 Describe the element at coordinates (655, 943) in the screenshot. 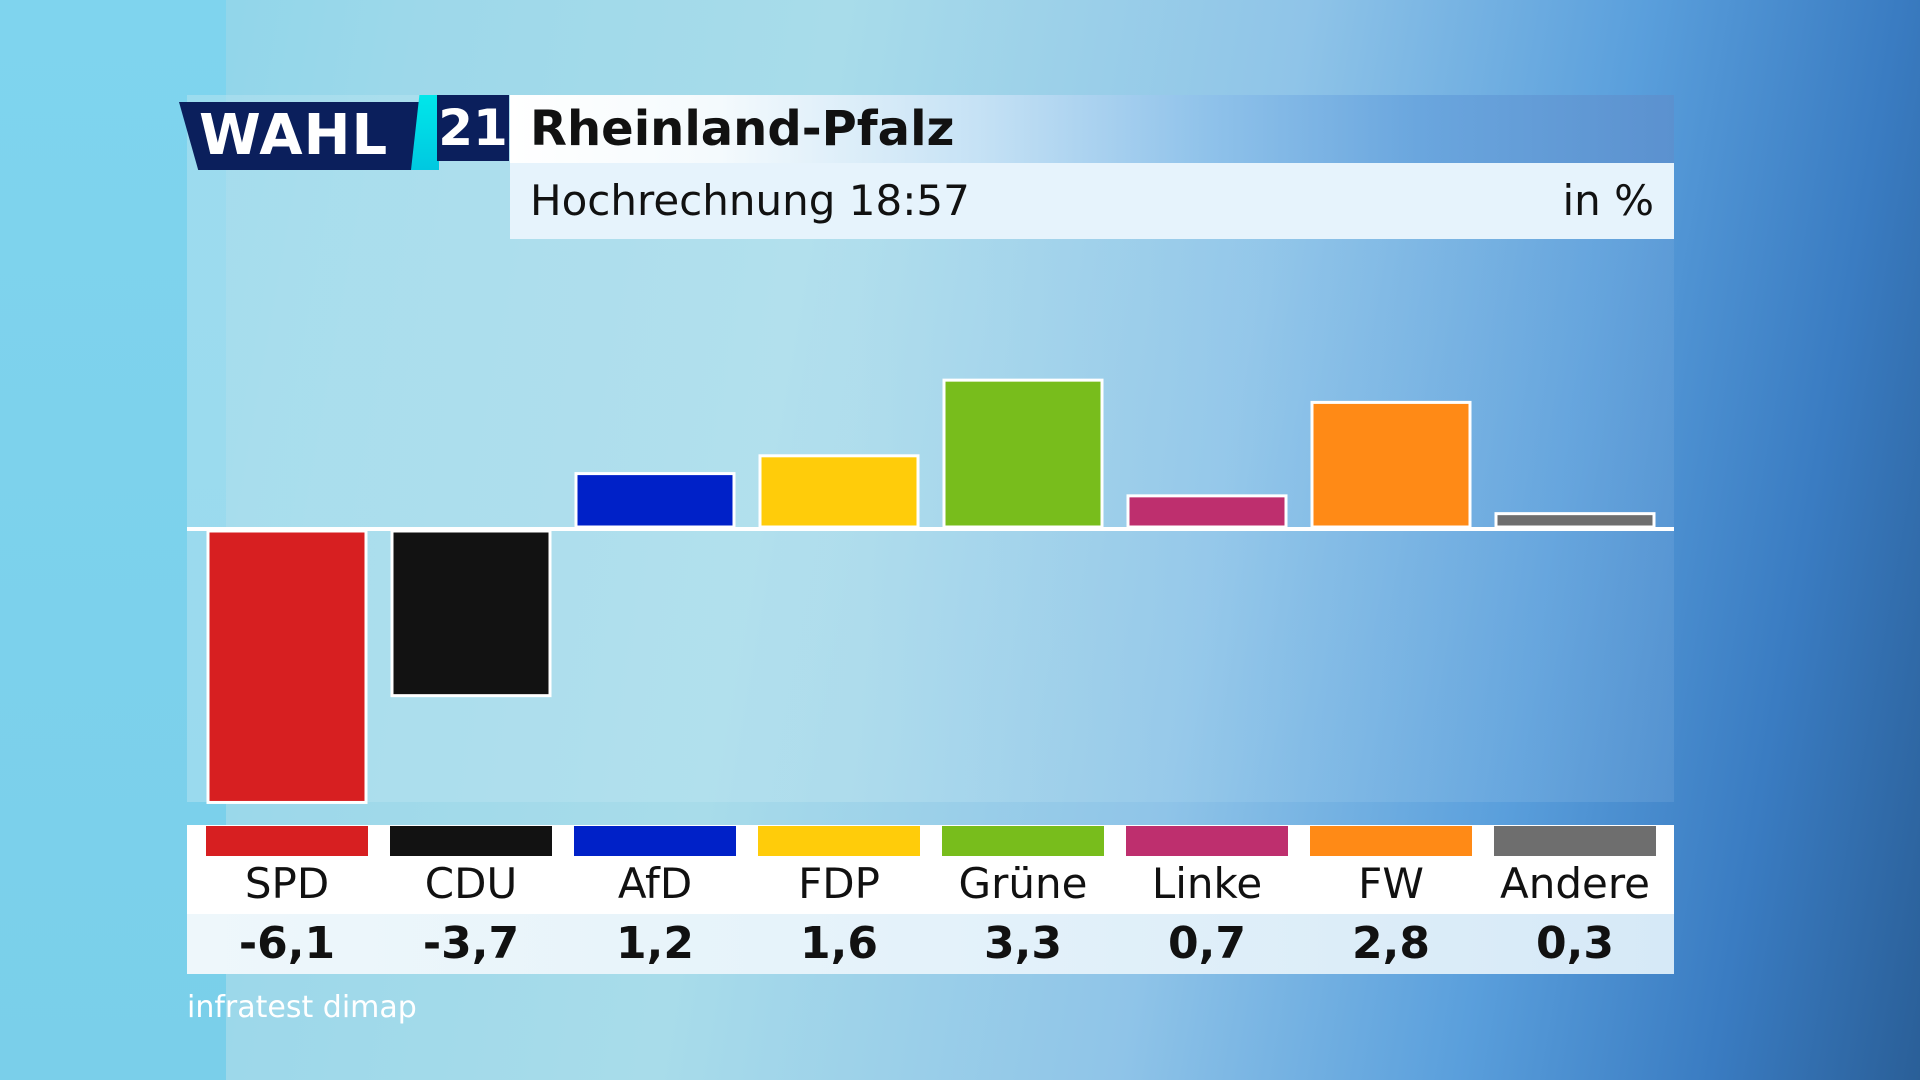

I see `party-value: 1,2` at that location.